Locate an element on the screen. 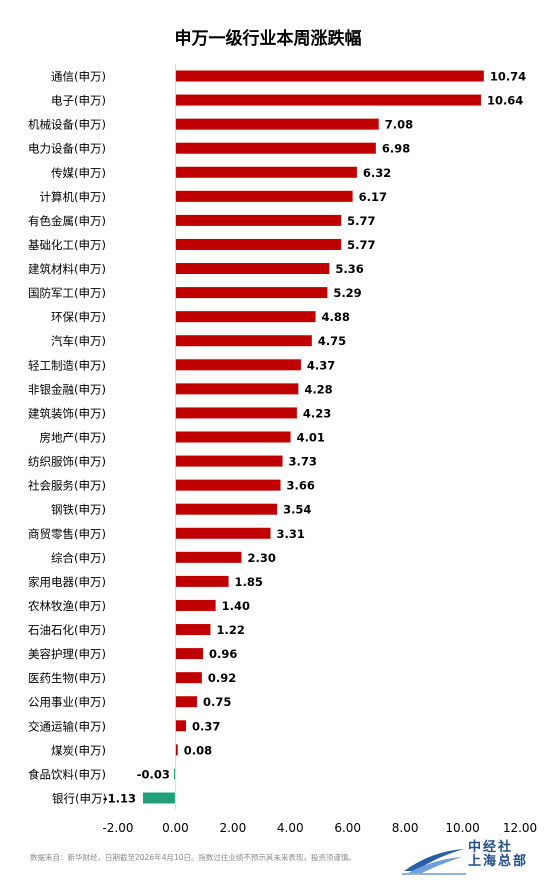  category-label: 非银金融(申万) is located at coordinates (67, 389).